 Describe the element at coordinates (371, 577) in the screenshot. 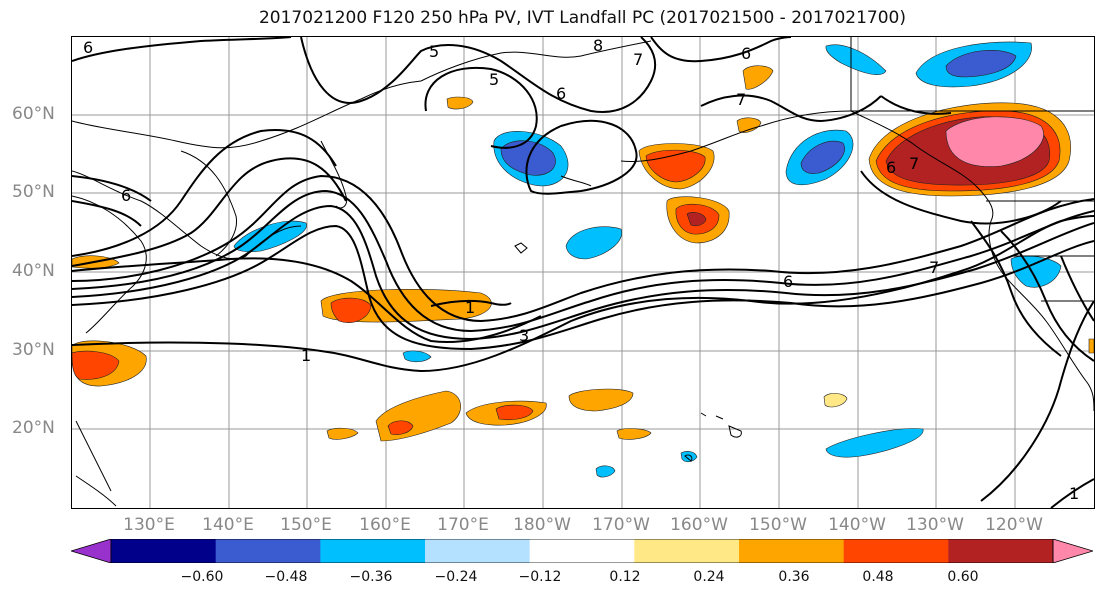

I see `colorbar-tick: −0.36` at that location.